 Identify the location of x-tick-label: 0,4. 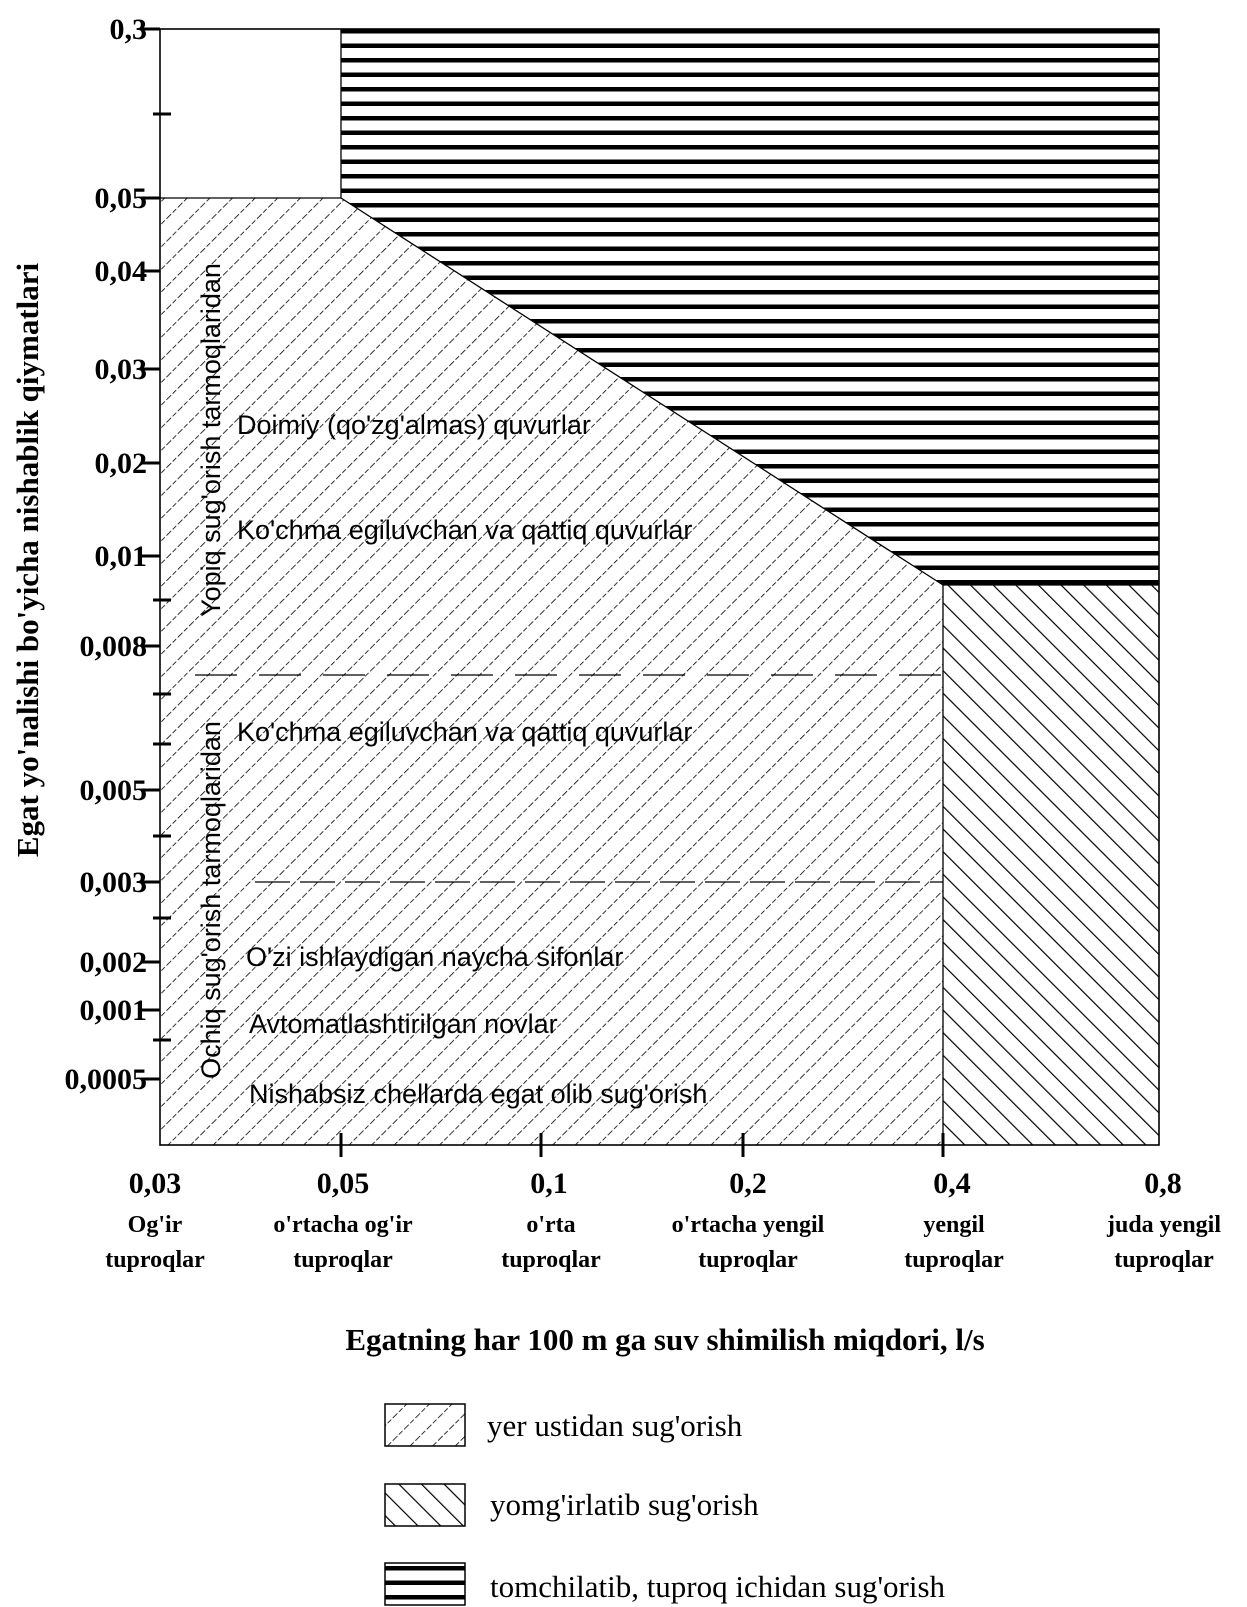
(952, 1183).